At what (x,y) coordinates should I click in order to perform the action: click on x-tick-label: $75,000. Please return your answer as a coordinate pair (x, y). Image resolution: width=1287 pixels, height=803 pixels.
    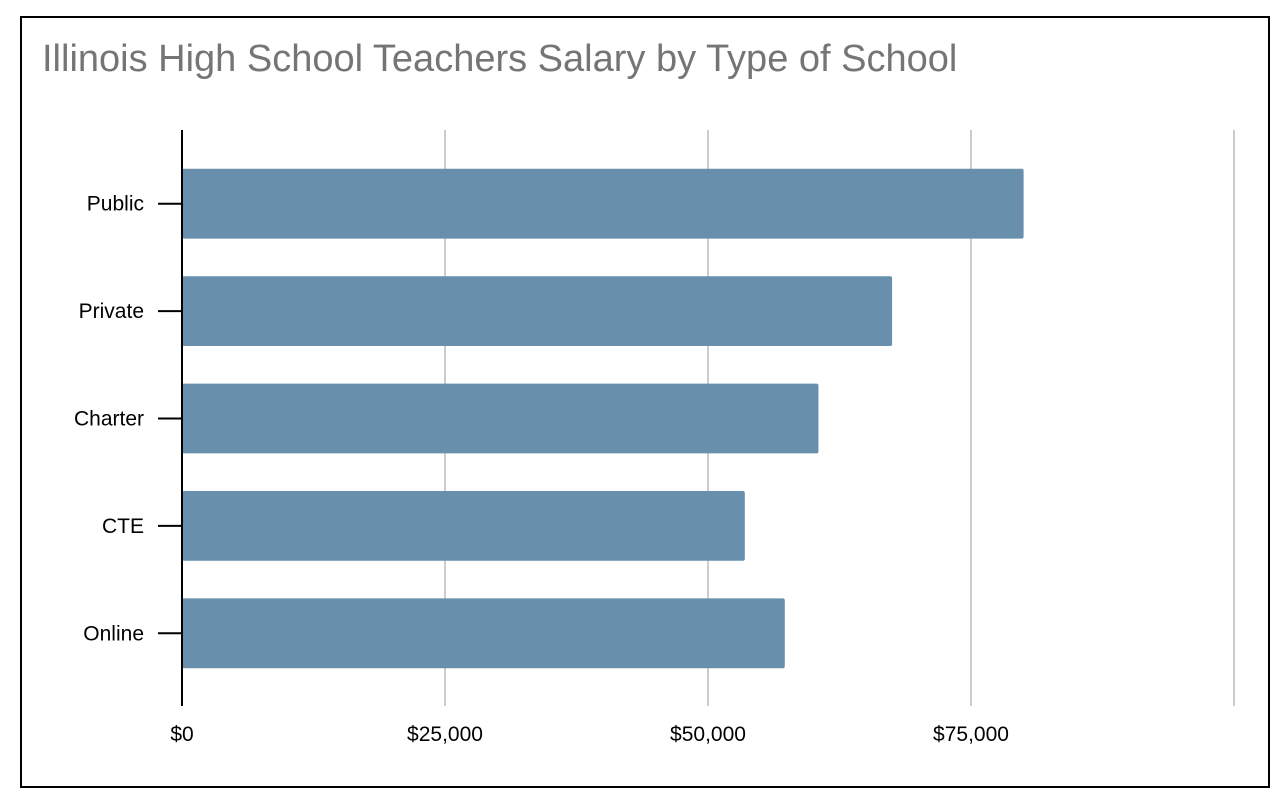
    Looking at the image, I should click on (971, 734).